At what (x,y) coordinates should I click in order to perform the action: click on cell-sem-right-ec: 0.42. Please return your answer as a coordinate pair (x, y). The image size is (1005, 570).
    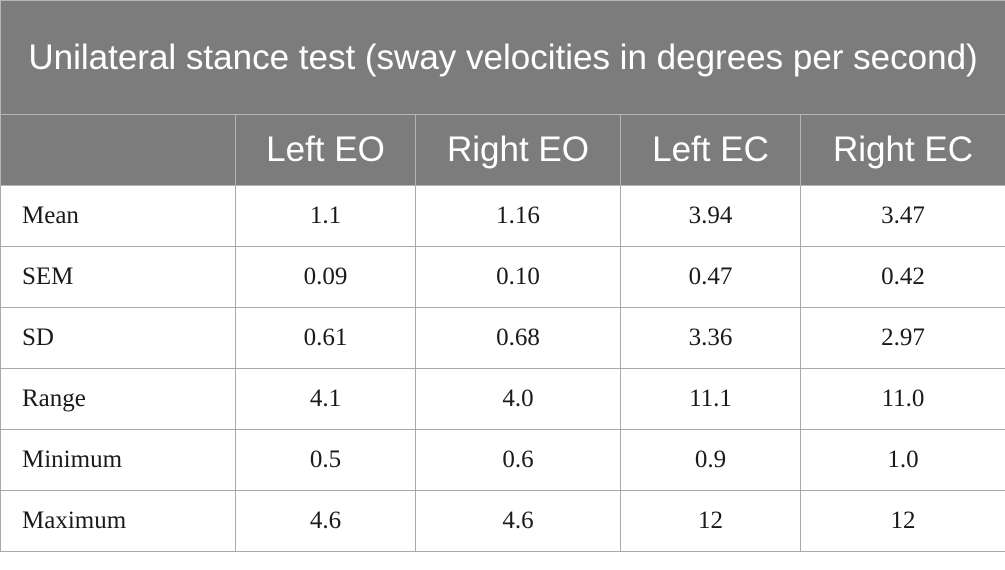
    Looking at the image, I should click on (902, 277).